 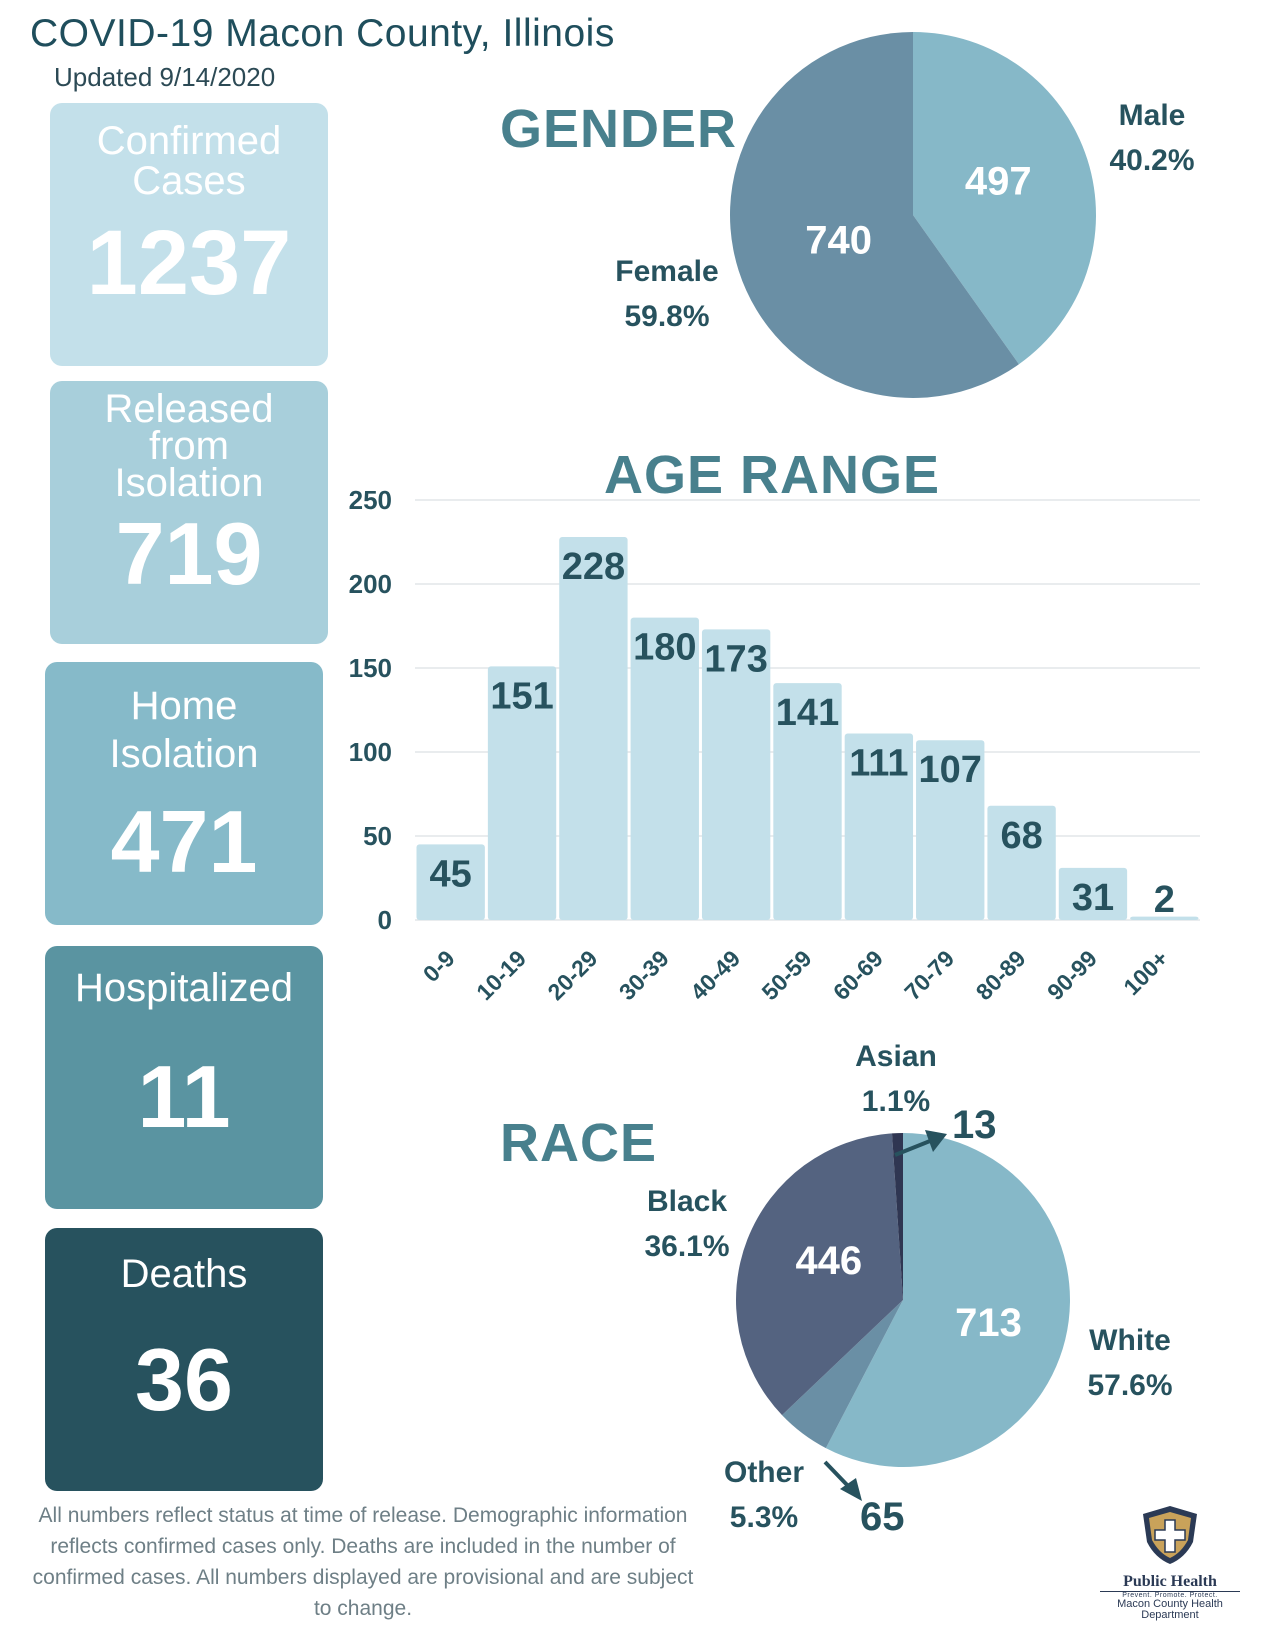 I want to click on x-tick-label: 80-89, so click(x=1001, y=975).